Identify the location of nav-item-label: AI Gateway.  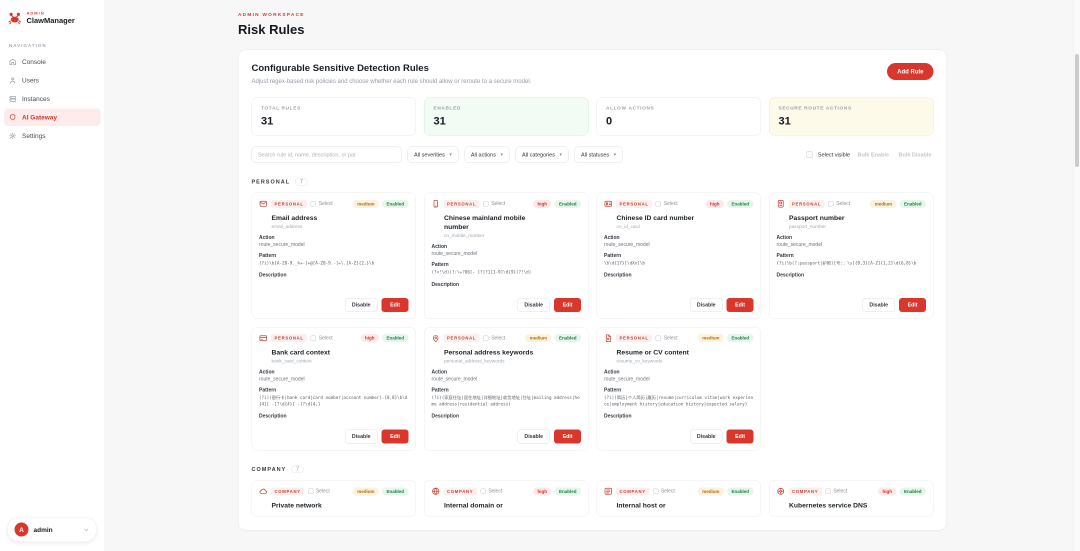
(40, 117).